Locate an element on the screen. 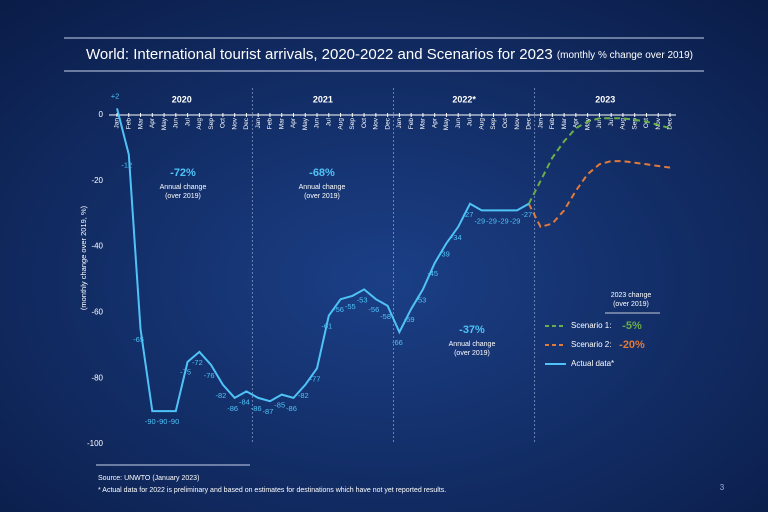 The width and height of the screenshot is (768, 512). source: Source: UNWTO (January 2023) is located at coordinates (148, 478).